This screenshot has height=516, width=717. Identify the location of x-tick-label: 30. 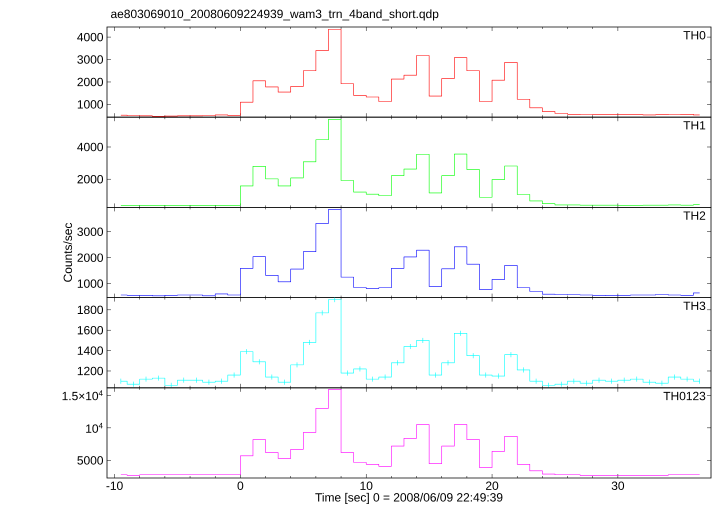
(618, 486).